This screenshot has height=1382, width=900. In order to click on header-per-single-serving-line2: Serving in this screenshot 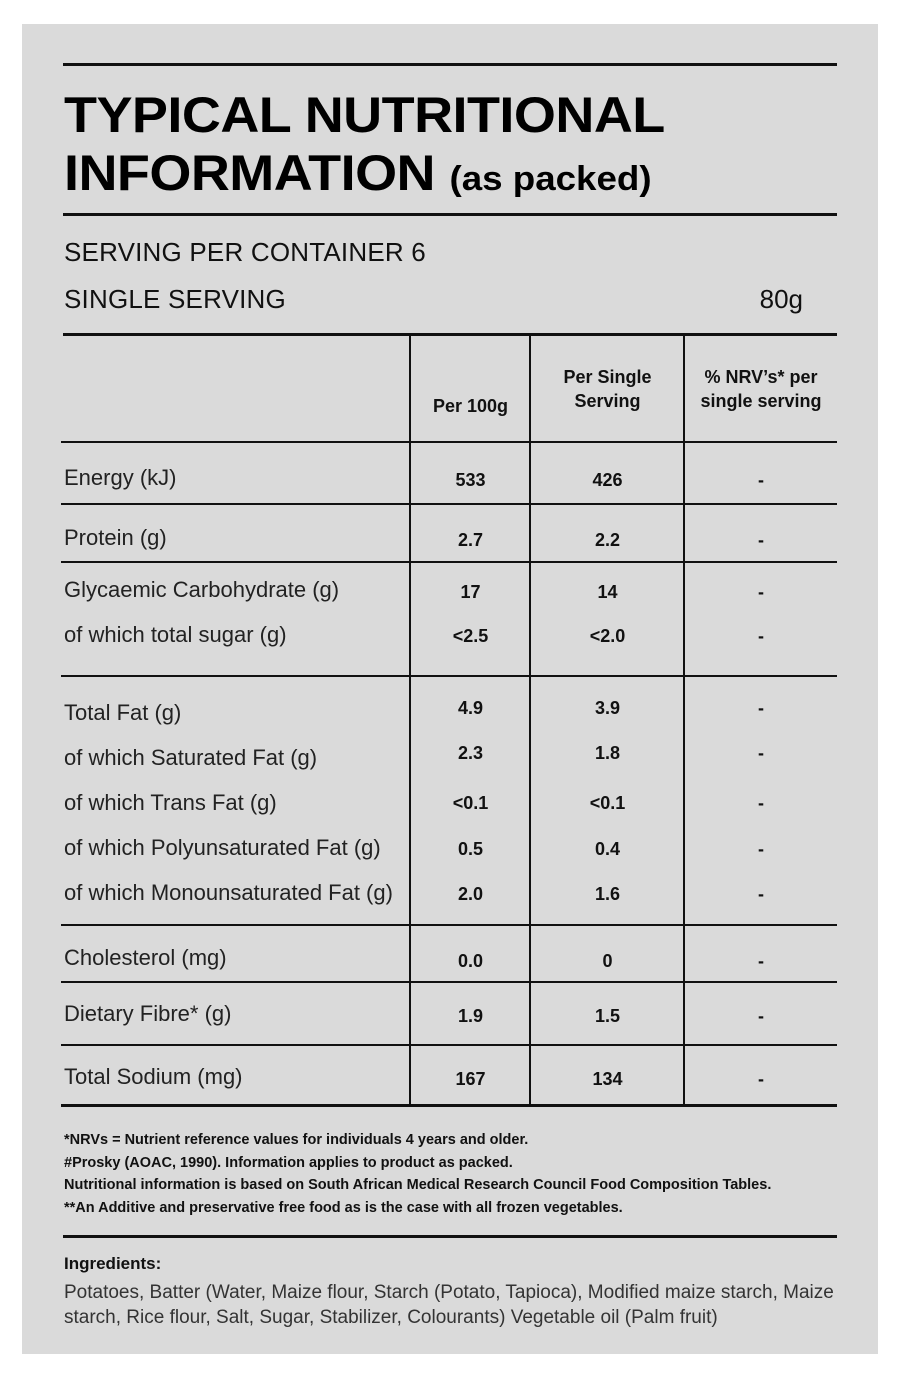, I will do `click(607, 401)`.